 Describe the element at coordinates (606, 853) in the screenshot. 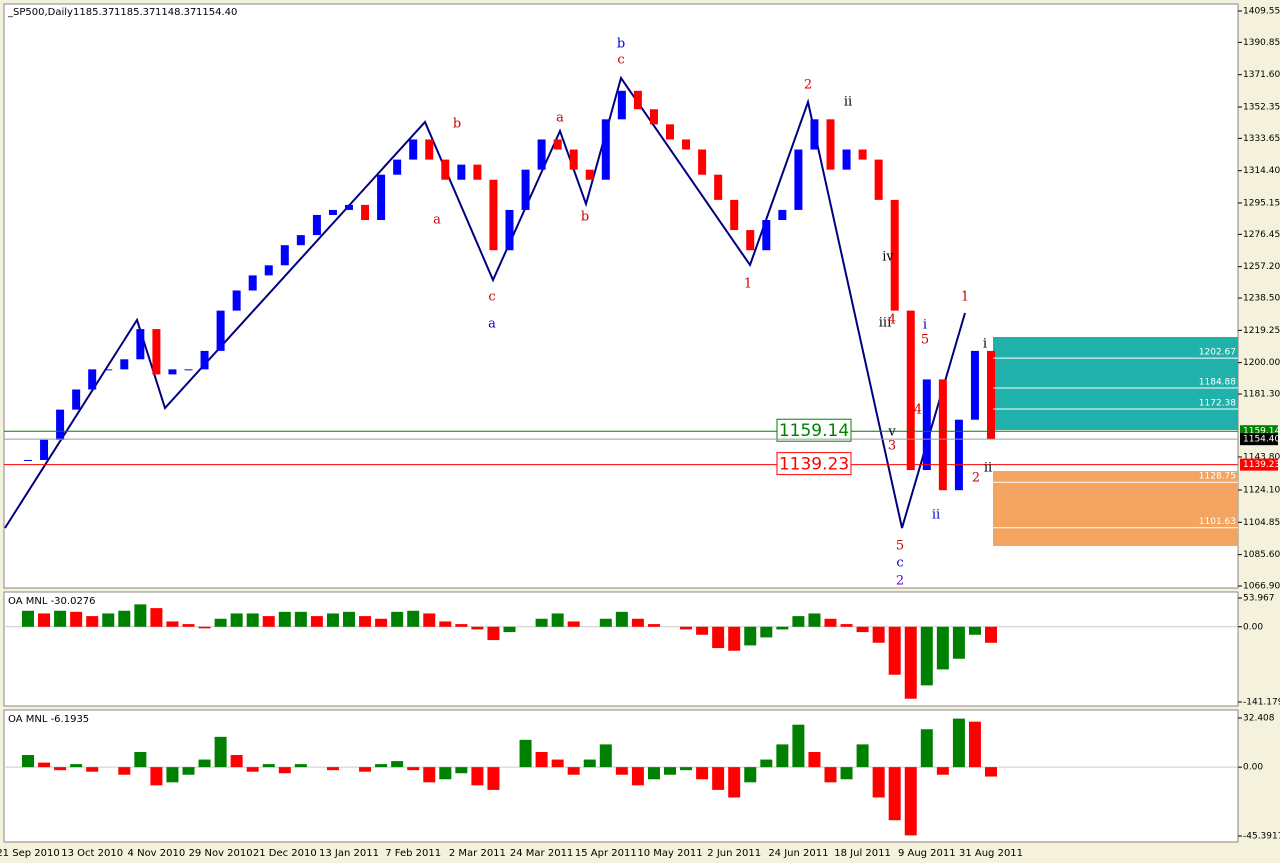

I see `x-tick-label: 15 Apr 2011` at that location.